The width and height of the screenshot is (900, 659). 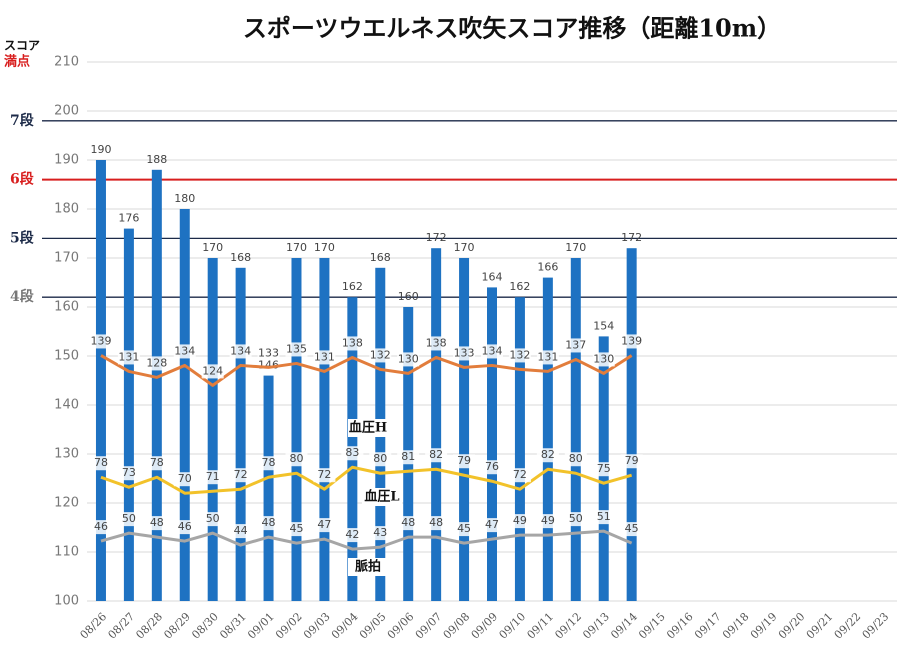 What do you see at coordinates (547, 267) in the screenshot?
I see `value-label: 166` at bounding box center [547, 267].